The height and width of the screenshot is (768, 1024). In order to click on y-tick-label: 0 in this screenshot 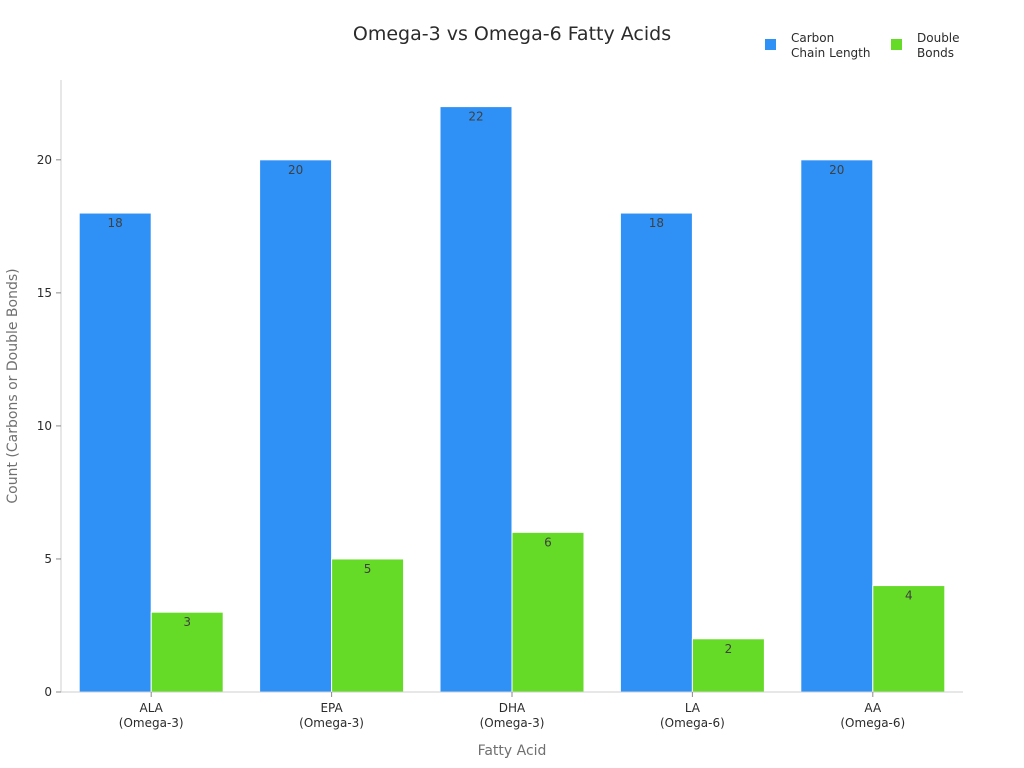, I will do `click(48, 692)`.